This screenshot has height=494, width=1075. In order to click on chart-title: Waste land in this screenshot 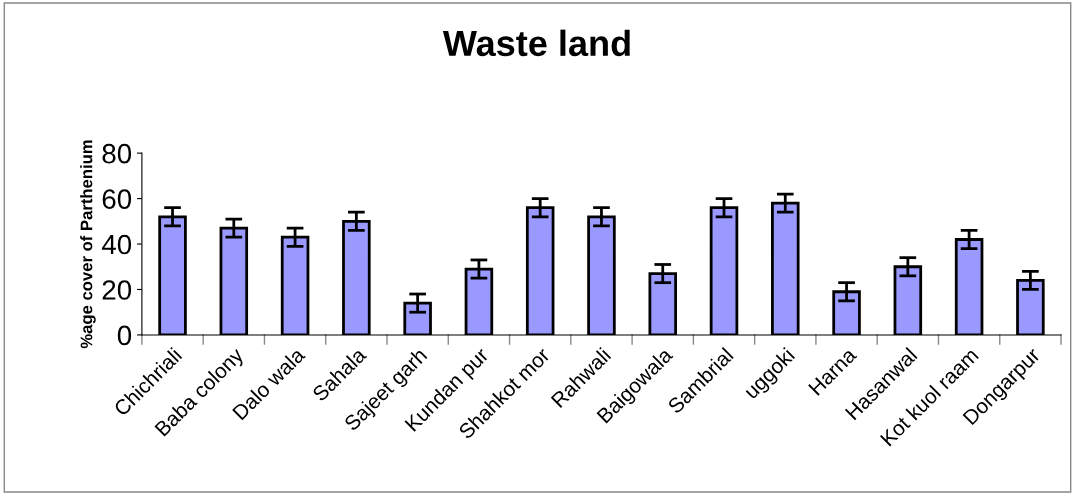, I will do `click(536, 43)`.